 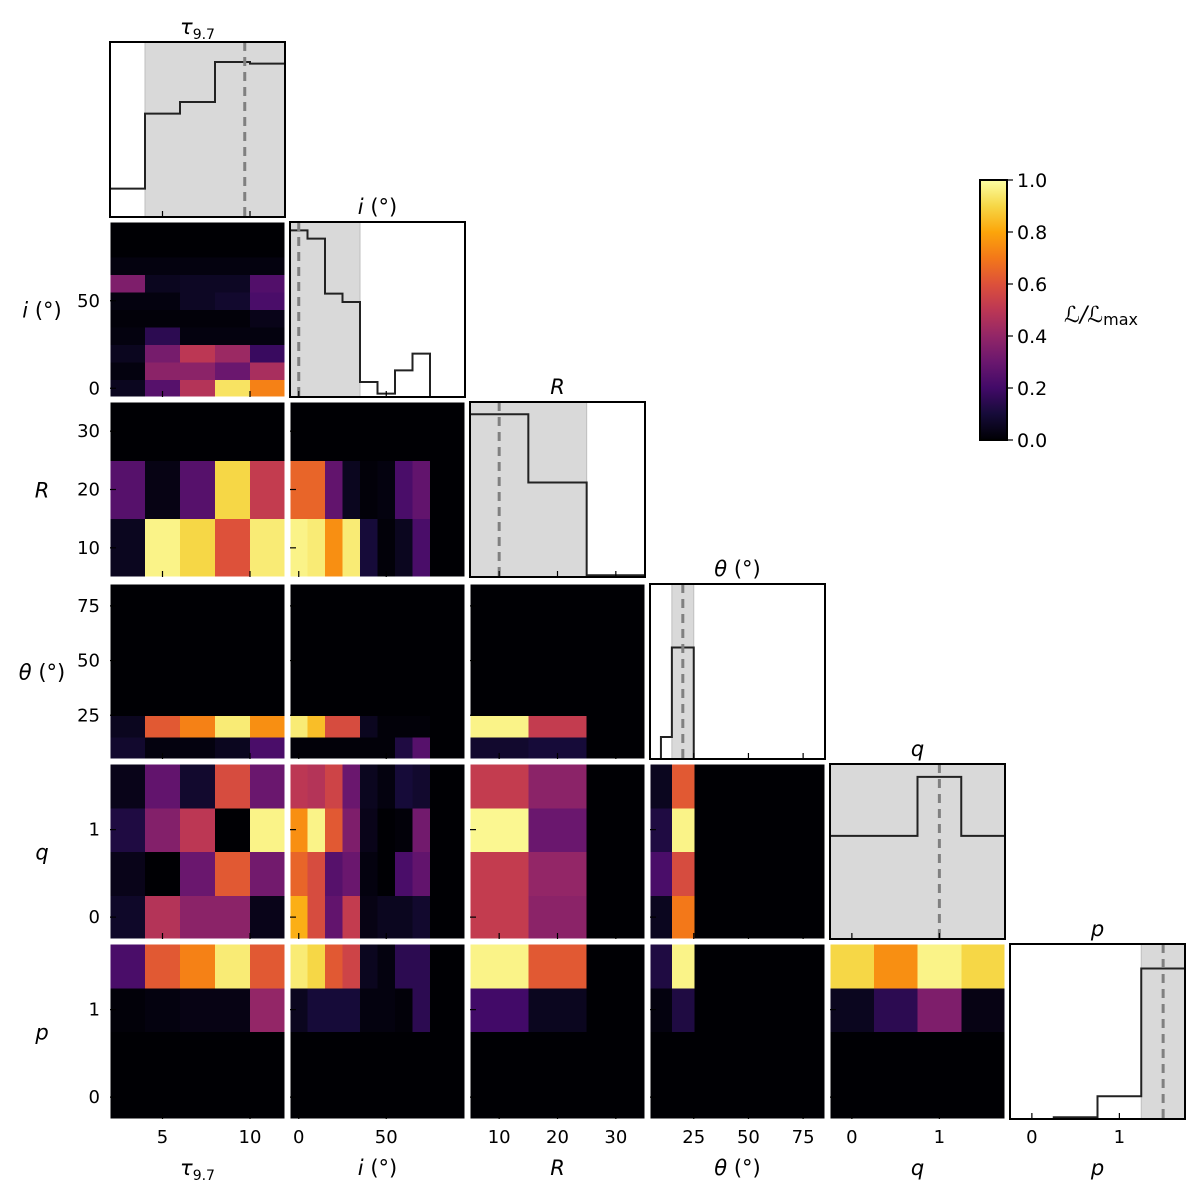 What do you see at coordinates (1058, 311) in the screenshot?
I see `colorbar: 0.0 0.2 0.4 0.6 0.8 1.0 ℒ/ℒmax` at bounding box center [1058, 311].